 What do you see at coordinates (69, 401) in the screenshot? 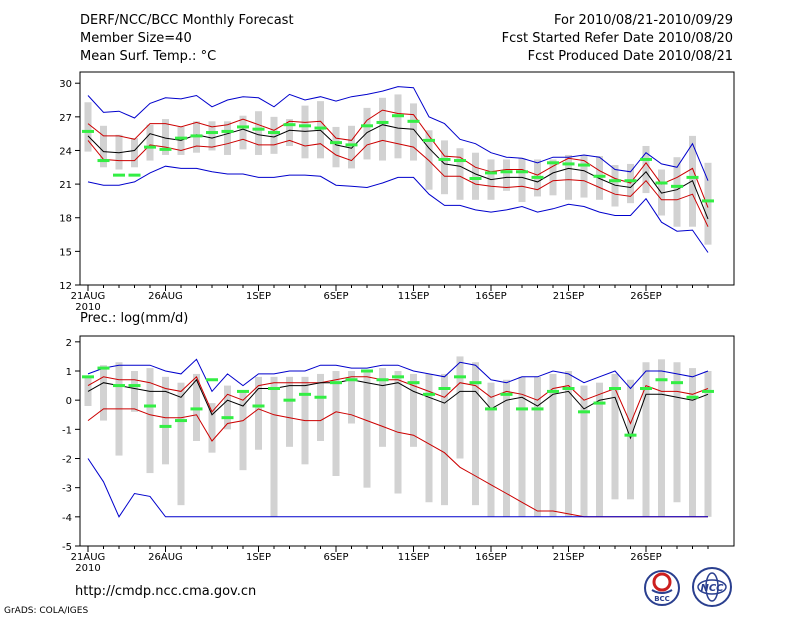
I see `y-tick-label: 0` at bounding box center [69, 401].